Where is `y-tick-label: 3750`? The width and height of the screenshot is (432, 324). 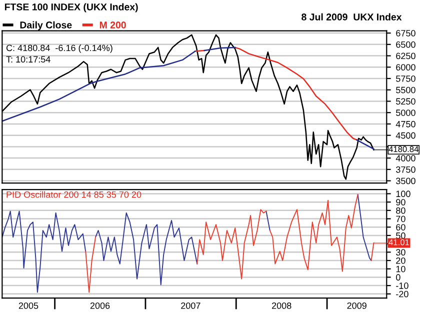
y-tick-label: 3750 is located at coordinates (406, 169).